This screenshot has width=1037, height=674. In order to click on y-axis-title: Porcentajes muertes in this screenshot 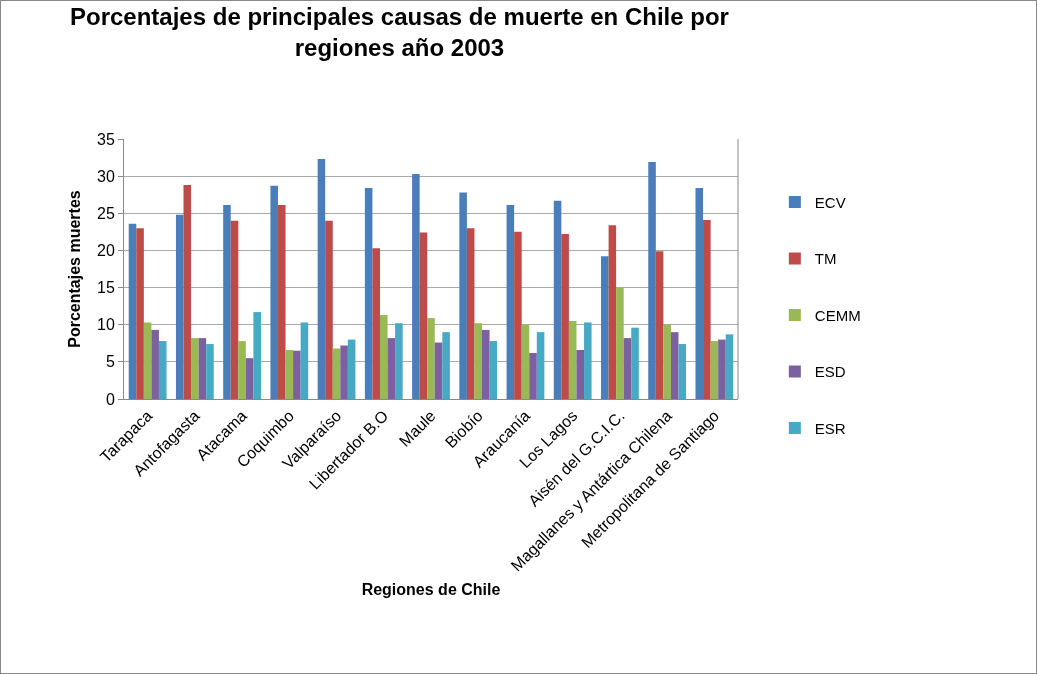, I will do `click(74, 269)`.